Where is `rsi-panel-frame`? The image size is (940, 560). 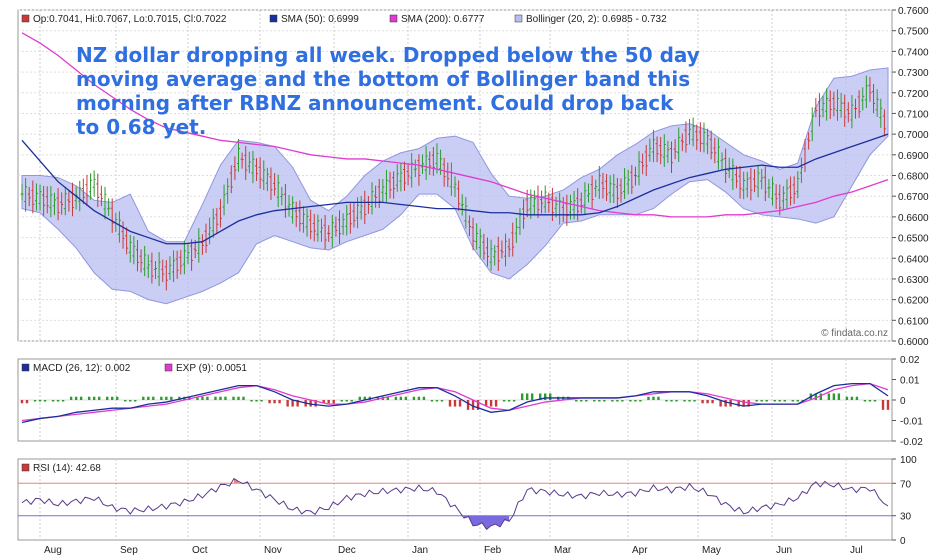
rsi-panel-frame is located at coordinates (455, 499).